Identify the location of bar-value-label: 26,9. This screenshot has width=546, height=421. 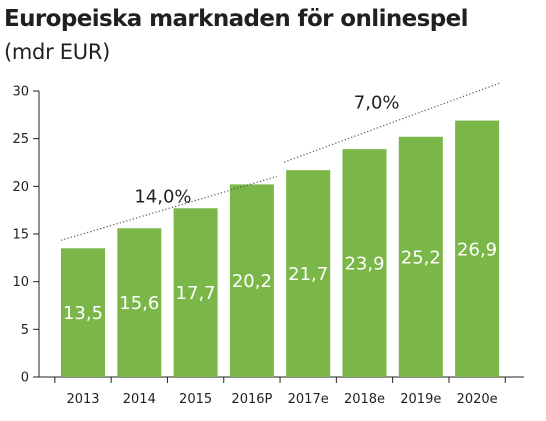
(477, 249).